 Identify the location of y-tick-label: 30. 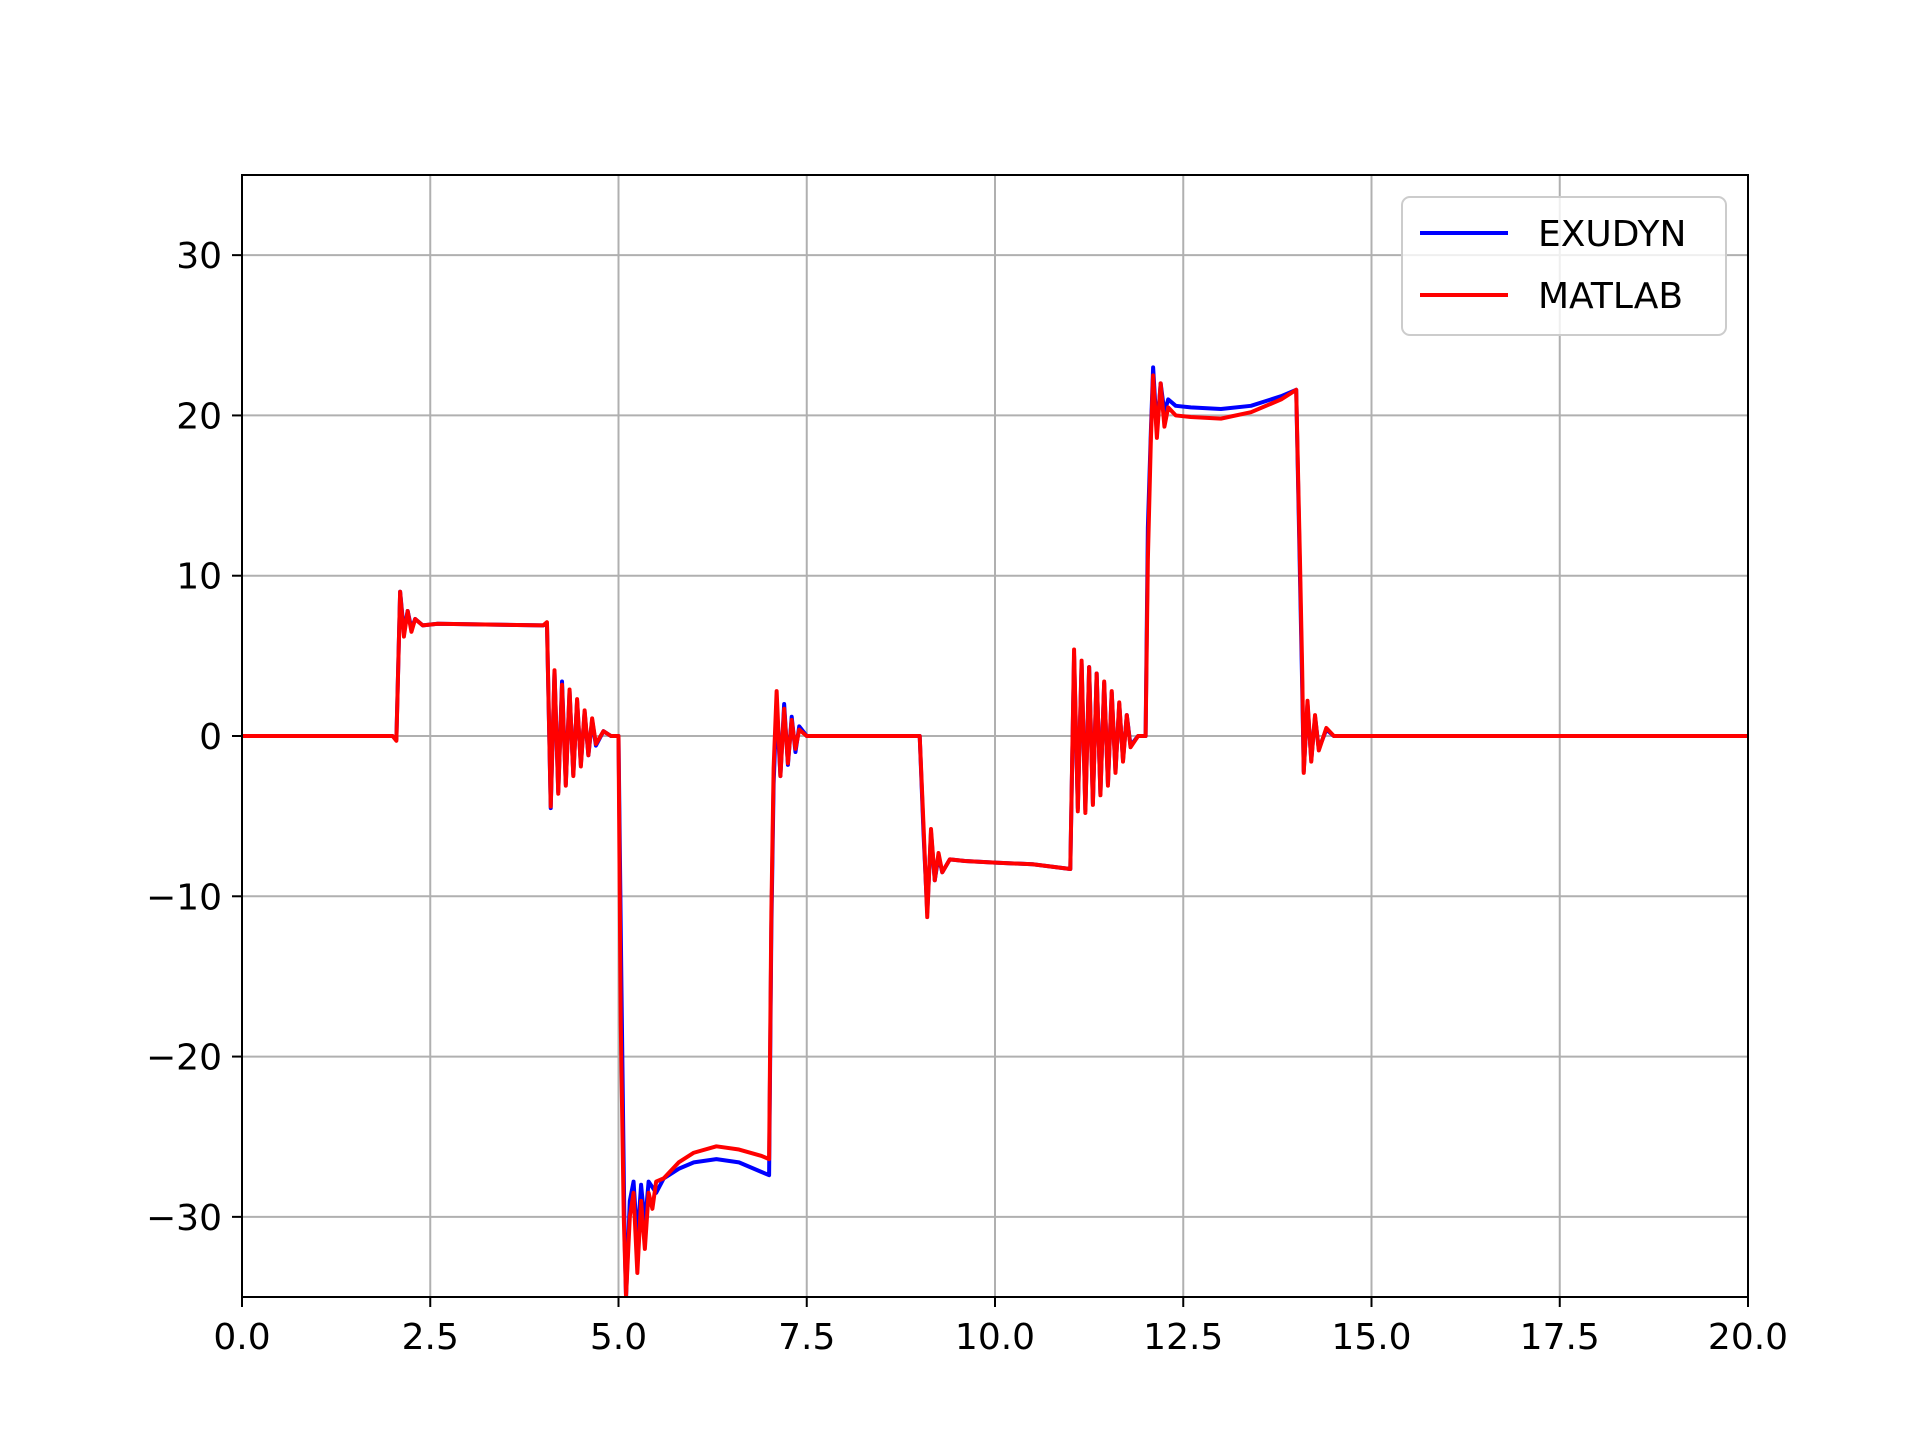
(199, 256).